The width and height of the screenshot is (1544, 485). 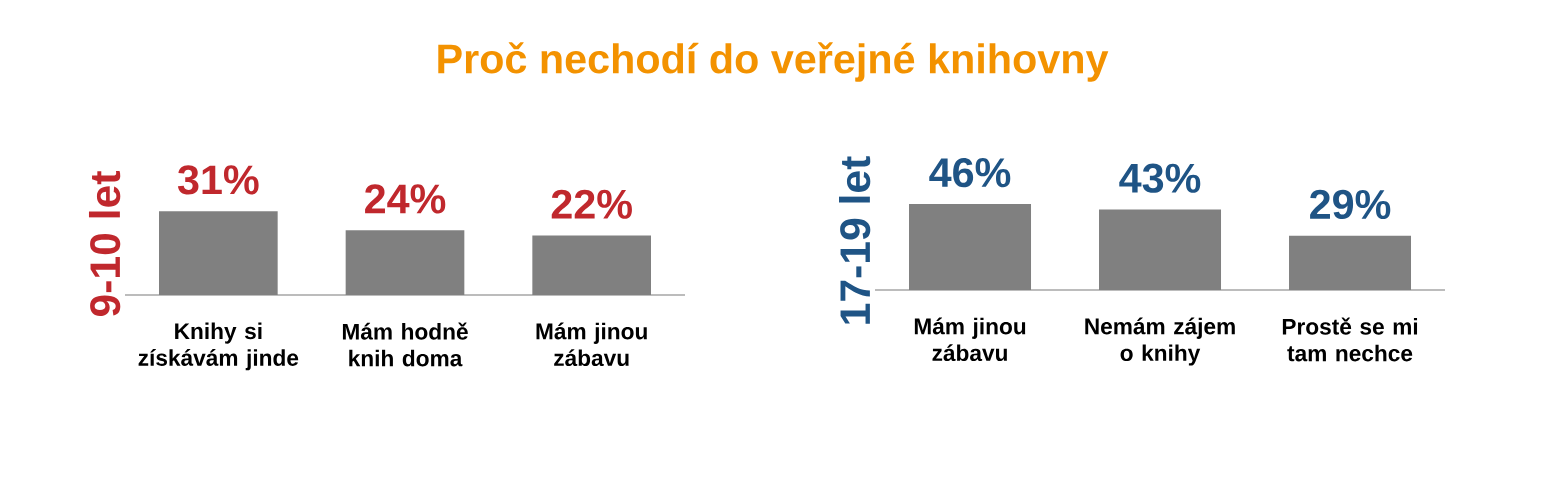 What do you see at coordinates (1160, 341) in the screenshot?
I see `x-tick-label: Nemám zájem o knihy` at bounding box center [1160, 341].